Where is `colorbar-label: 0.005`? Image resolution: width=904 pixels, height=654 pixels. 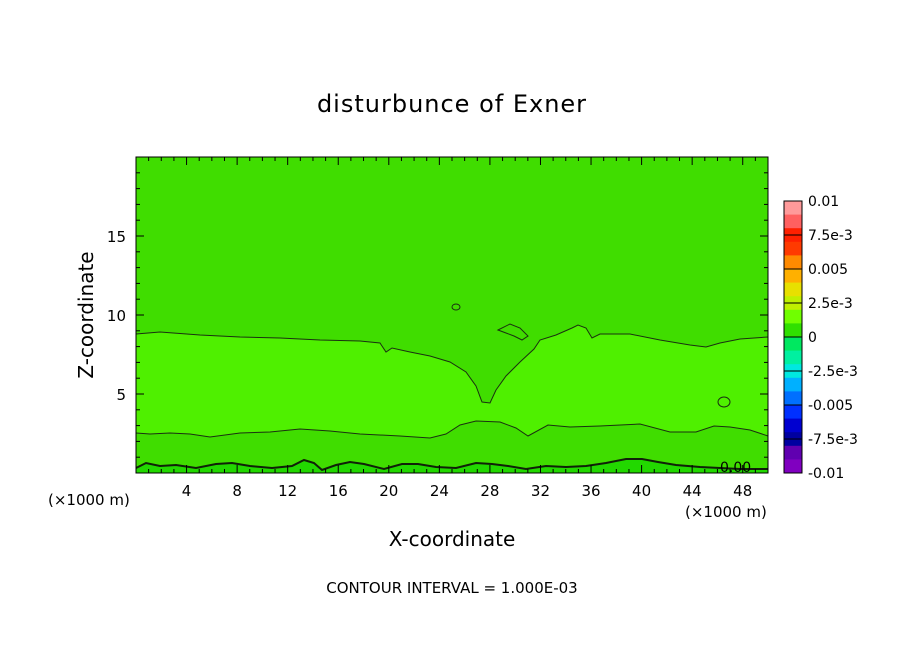
colorbar-label: 0.005 is located at coordinates (828, 270).